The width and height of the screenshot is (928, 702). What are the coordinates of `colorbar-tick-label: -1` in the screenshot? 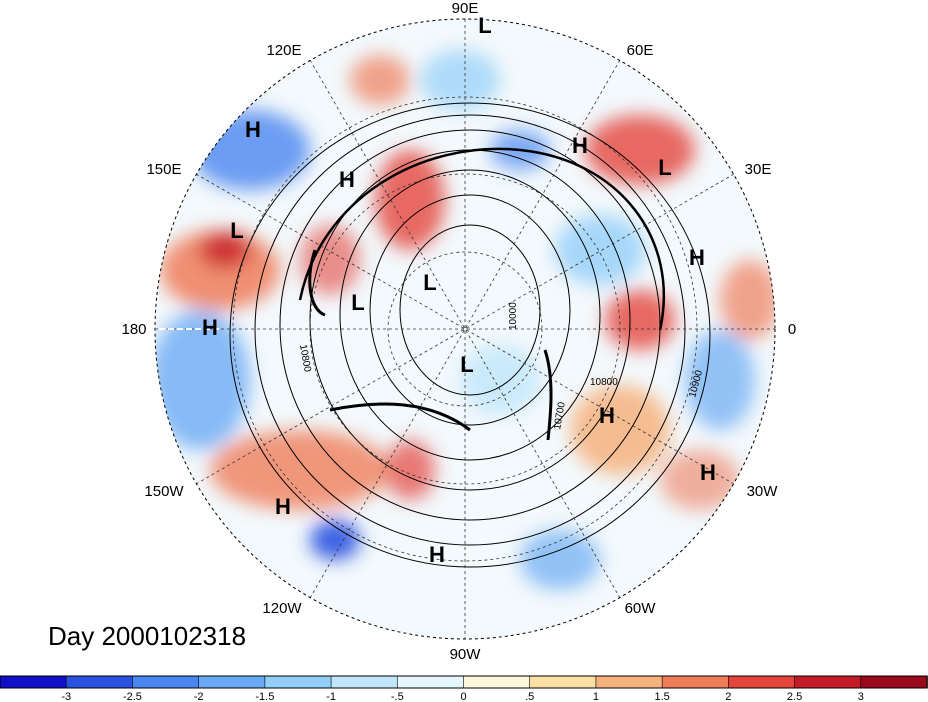 It's located at (331, 696).